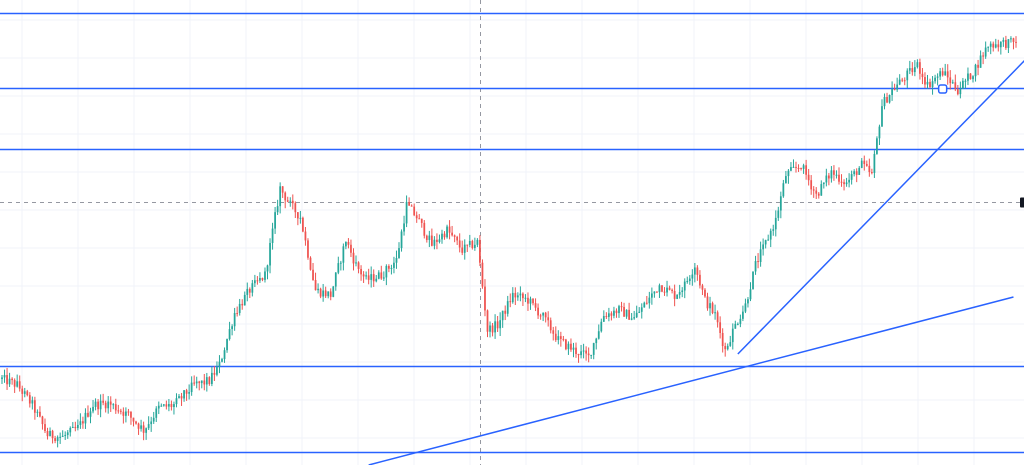 This screenshot has width=1024, height=465. I want to click on anchor-handle, so click(942, 89).